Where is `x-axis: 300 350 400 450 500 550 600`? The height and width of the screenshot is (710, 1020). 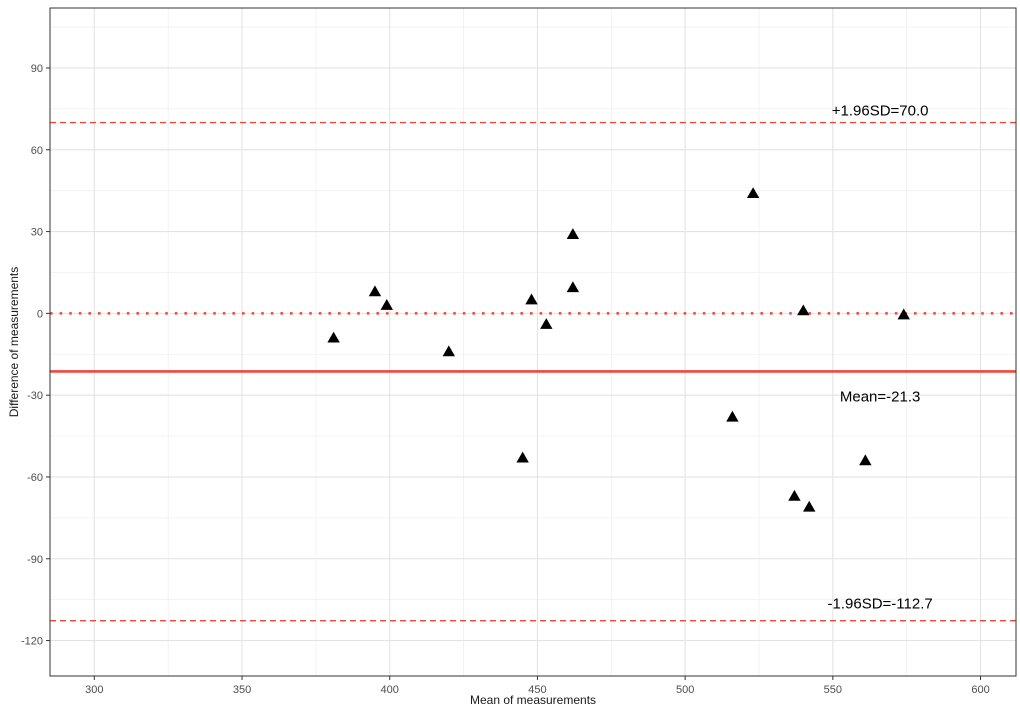 x-axis: 300 350 400 450 500 550 600 is located at coordinates (537, 686).